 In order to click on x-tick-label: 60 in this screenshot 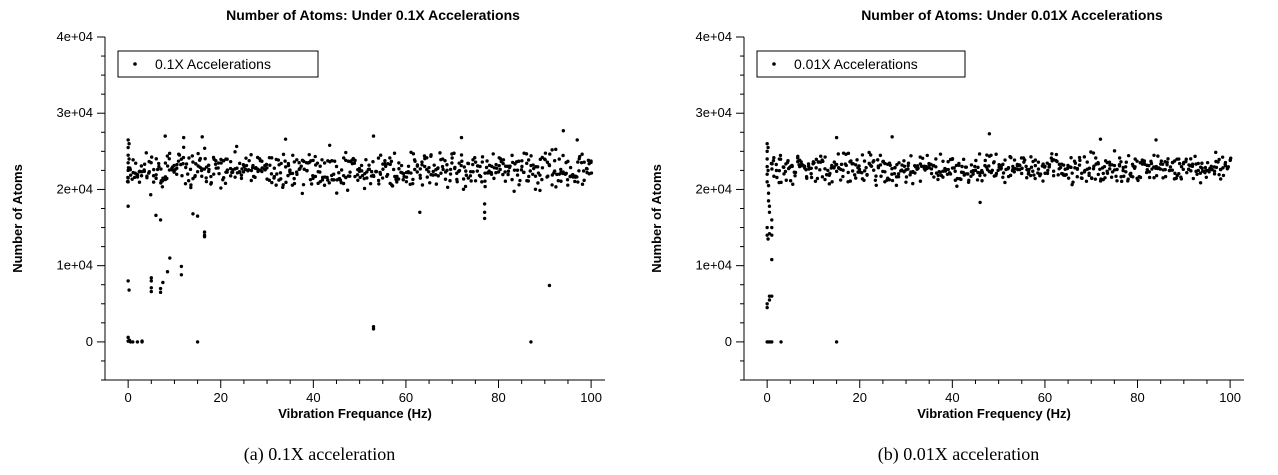, I will do `click(1045, 397)`.